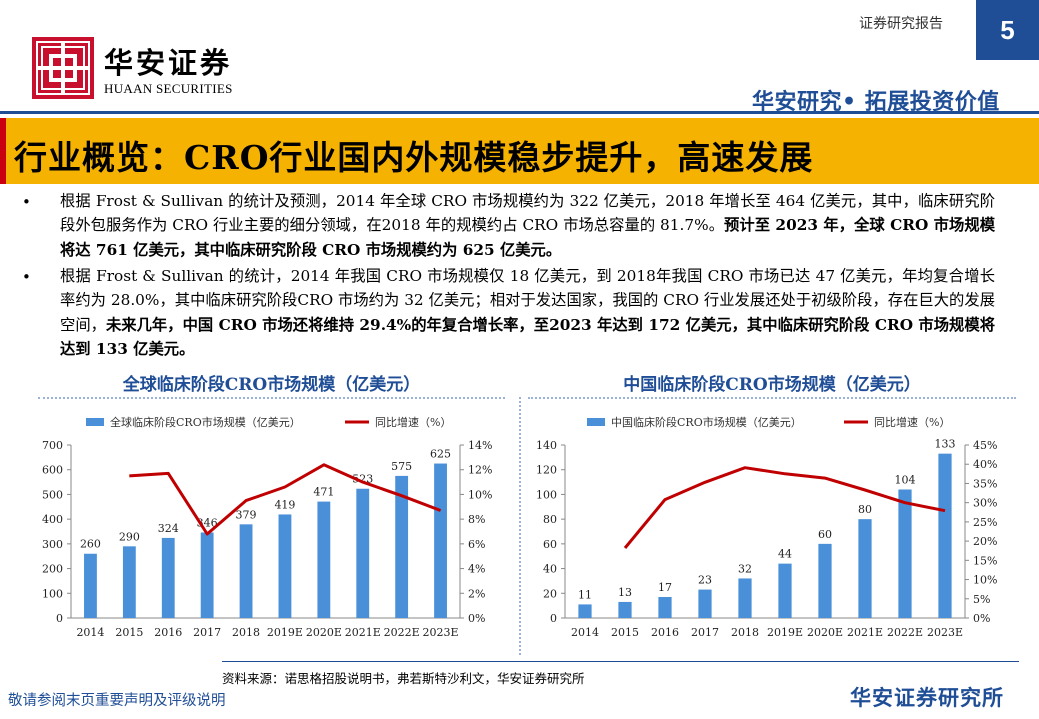  What do you see at coordinates (550, 593) in the screenshot?
I see `left-axis-tick-label: 20` at bounding box center [550, 593].